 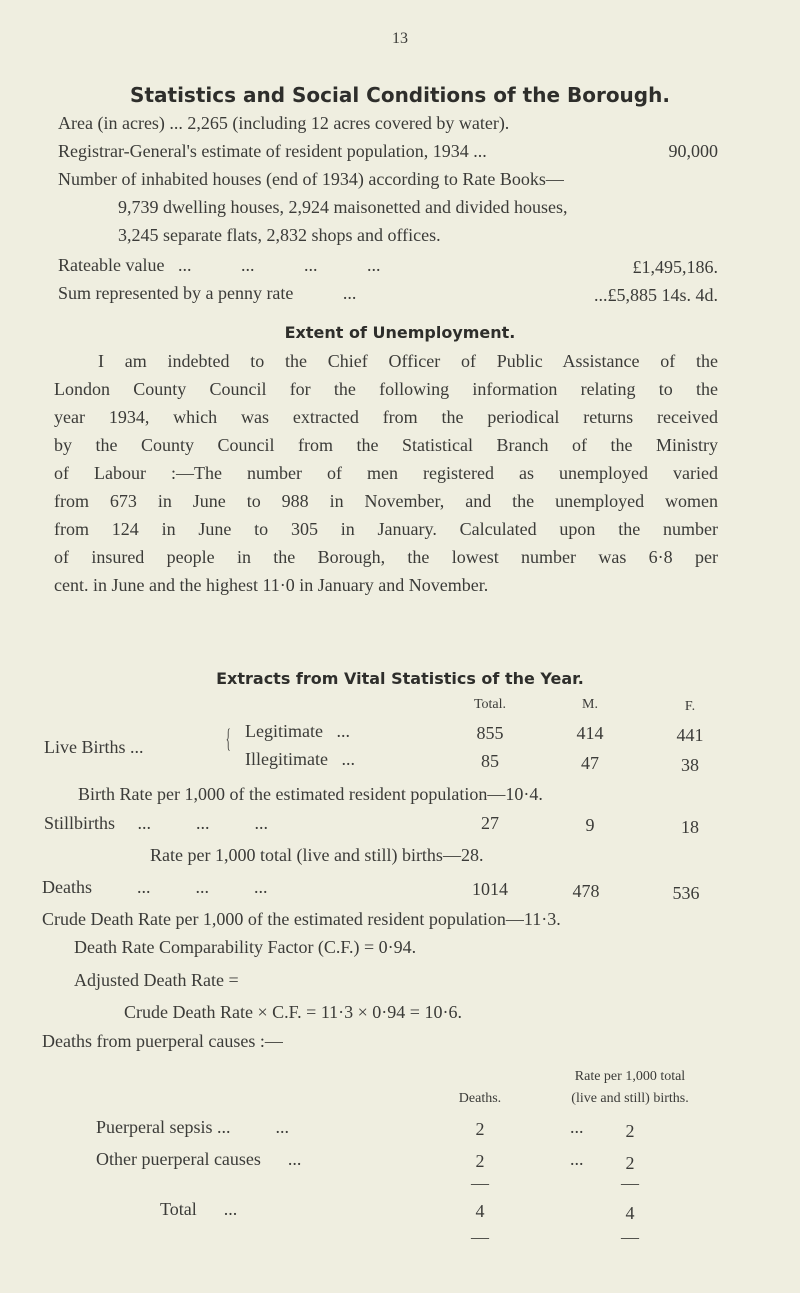 What do you see at coordinates (590, 825) in the screenshot?
I see `cell-male: 9` at bounding box center [590, 825].